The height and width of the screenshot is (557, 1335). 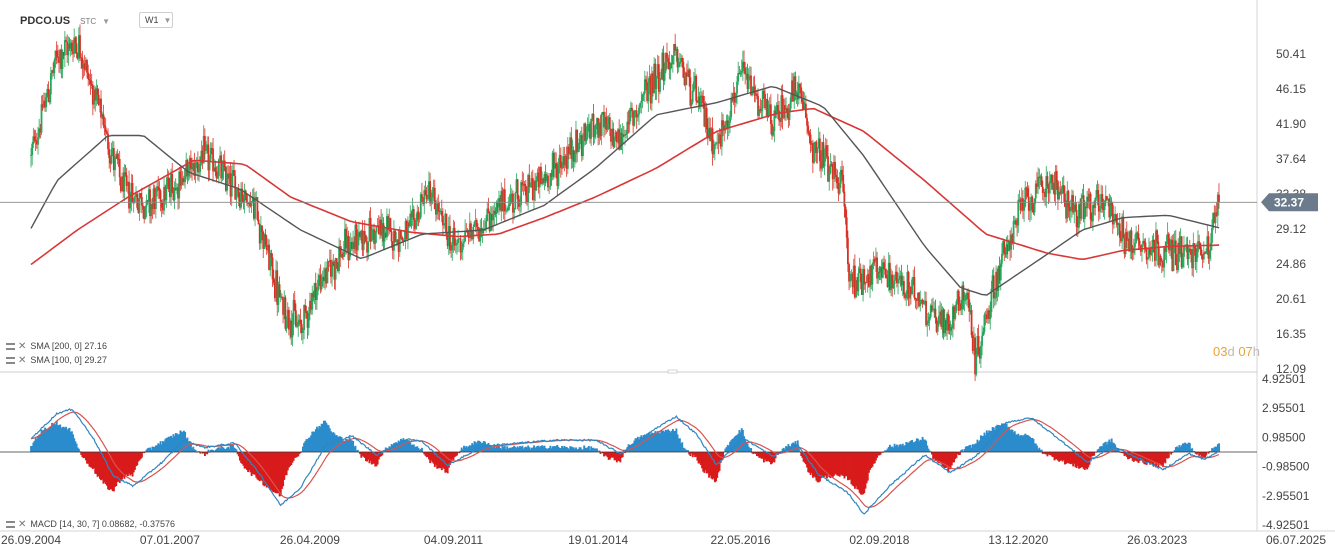 What do you see at coordinates (156, 20) in the screenshot?
I see `interval-select: W1 ▼` at bounding box center [156, 20].